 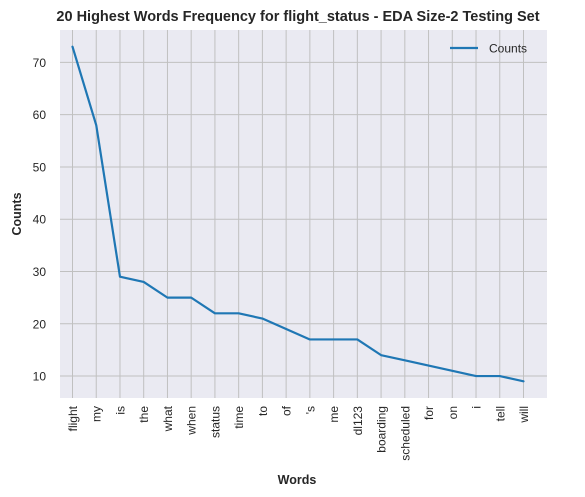 What do you see at coordinates (17, 213) in the screenshot?
I see `y-axis-label: Counts` at bounding box center [17, 213].